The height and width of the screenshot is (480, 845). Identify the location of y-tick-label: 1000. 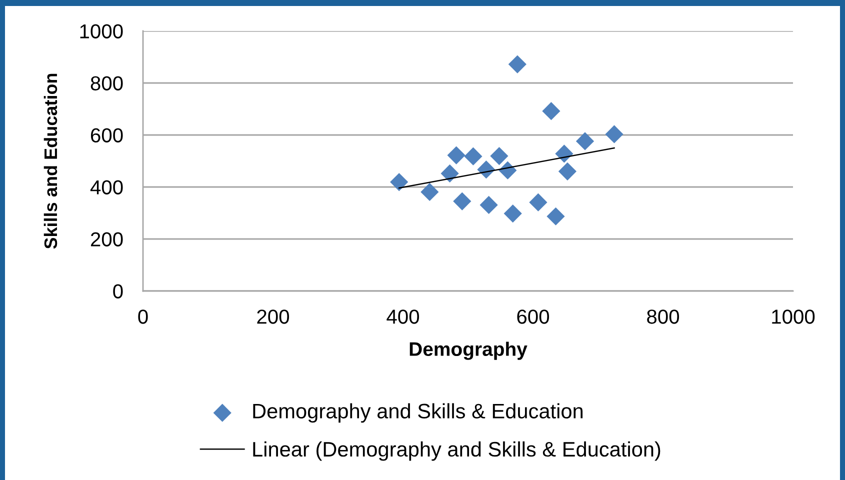
(101, 31).